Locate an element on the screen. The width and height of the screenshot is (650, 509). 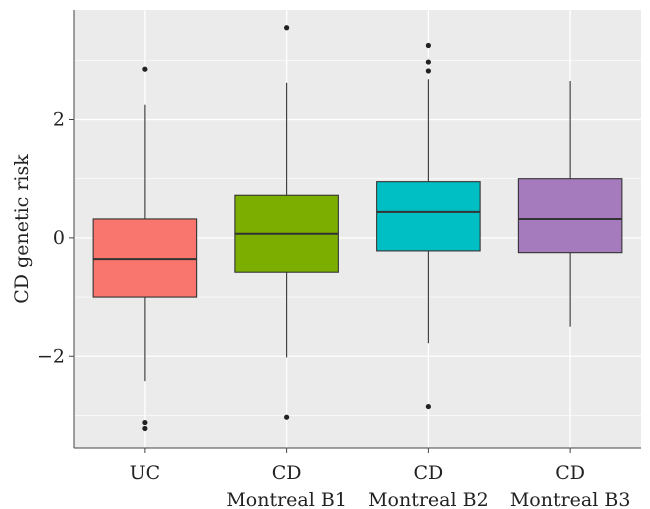
x-tick-label: CD Montreal B2 is located at coordinates (428, 485).